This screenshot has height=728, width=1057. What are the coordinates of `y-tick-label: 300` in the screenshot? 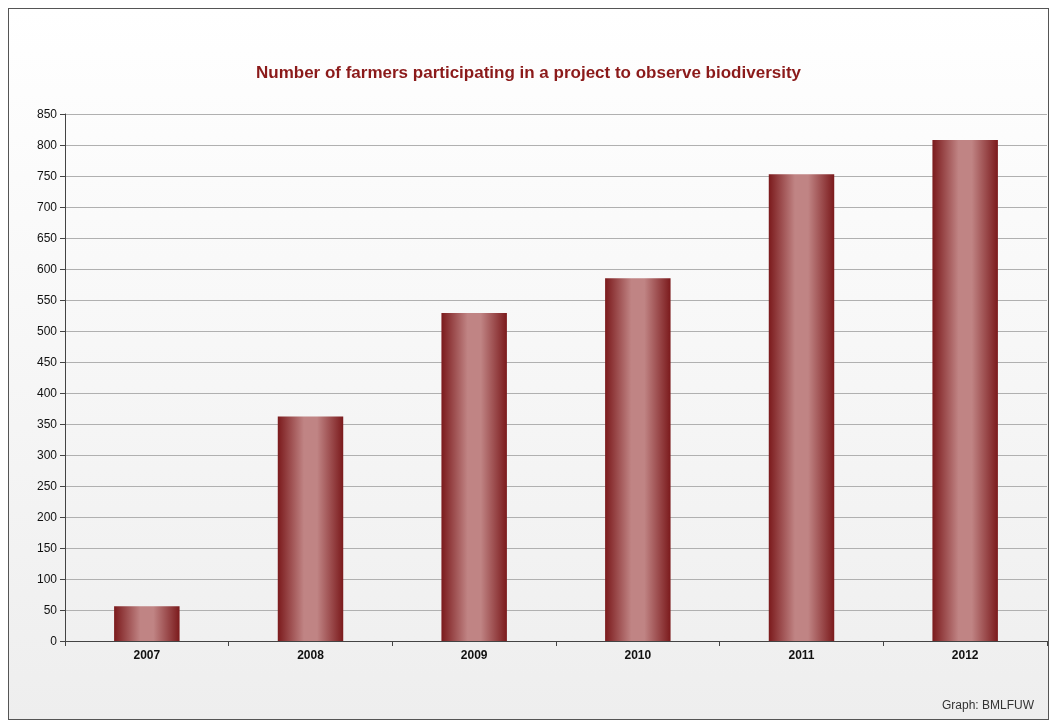 It's located at (47, 455).